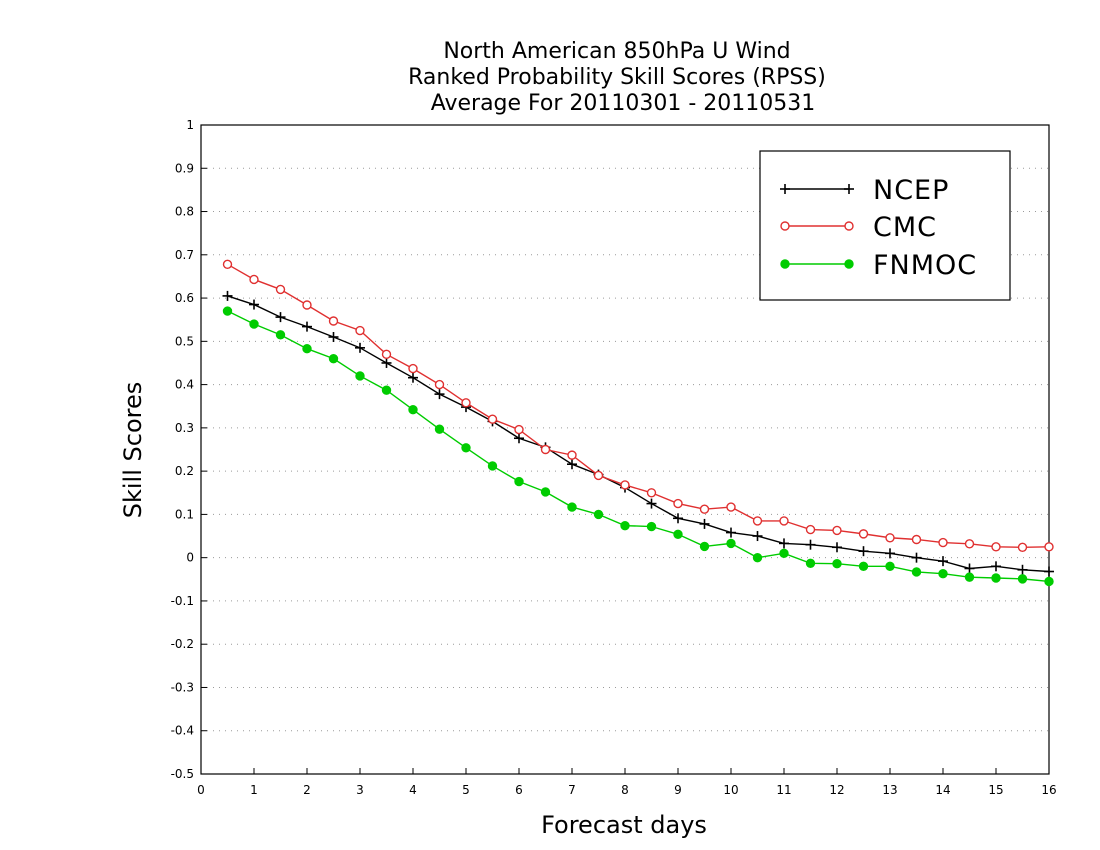 The image size is (1100, 850). I want to click on chart-title-line-1: North American 850hPa U Wind, so click(616, 51).